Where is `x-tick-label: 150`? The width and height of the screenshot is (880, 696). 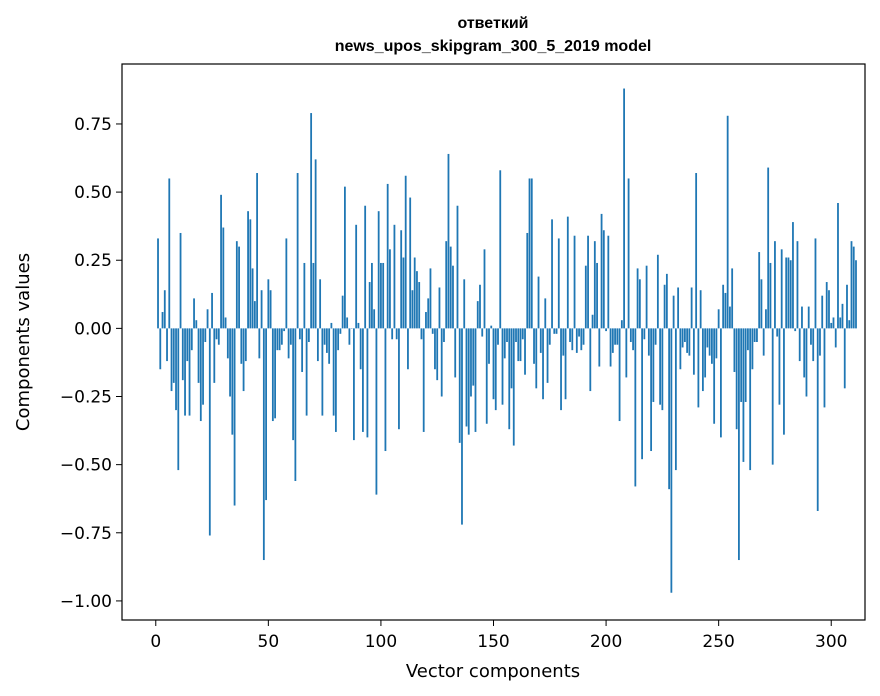 x-tick-label: 150 is located at coordinates (493, 642).